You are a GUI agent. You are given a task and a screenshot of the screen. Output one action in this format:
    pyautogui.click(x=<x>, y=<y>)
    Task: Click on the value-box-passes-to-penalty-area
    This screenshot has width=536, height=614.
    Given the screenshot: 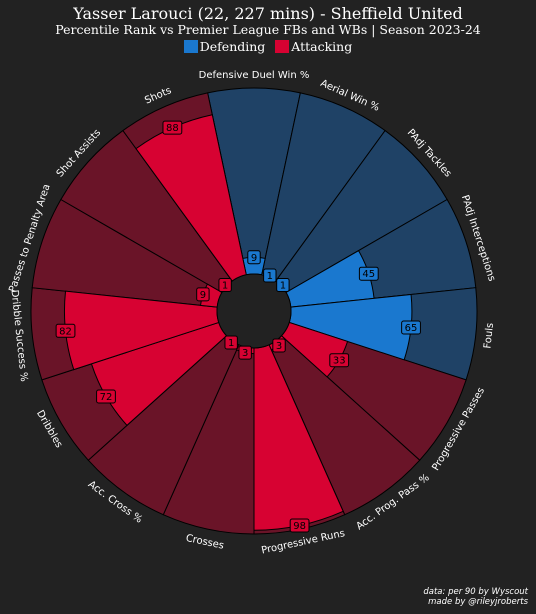 What is the action you would take?
    pyautogui.click(x=203, y=294)
    